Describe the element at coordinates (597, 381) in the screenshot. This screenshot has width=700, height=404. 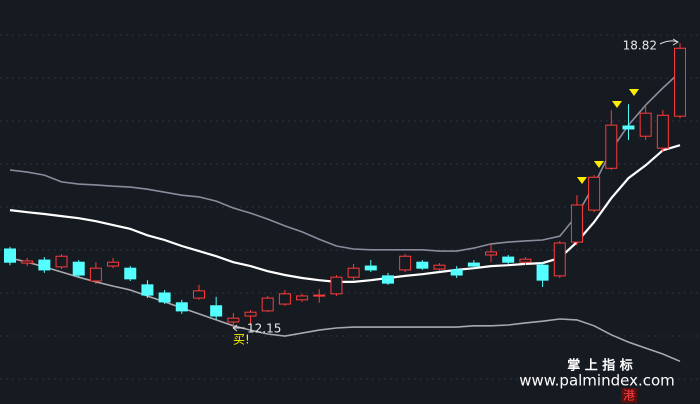
I see `watermark-url: www.palmindex.com` at that location.